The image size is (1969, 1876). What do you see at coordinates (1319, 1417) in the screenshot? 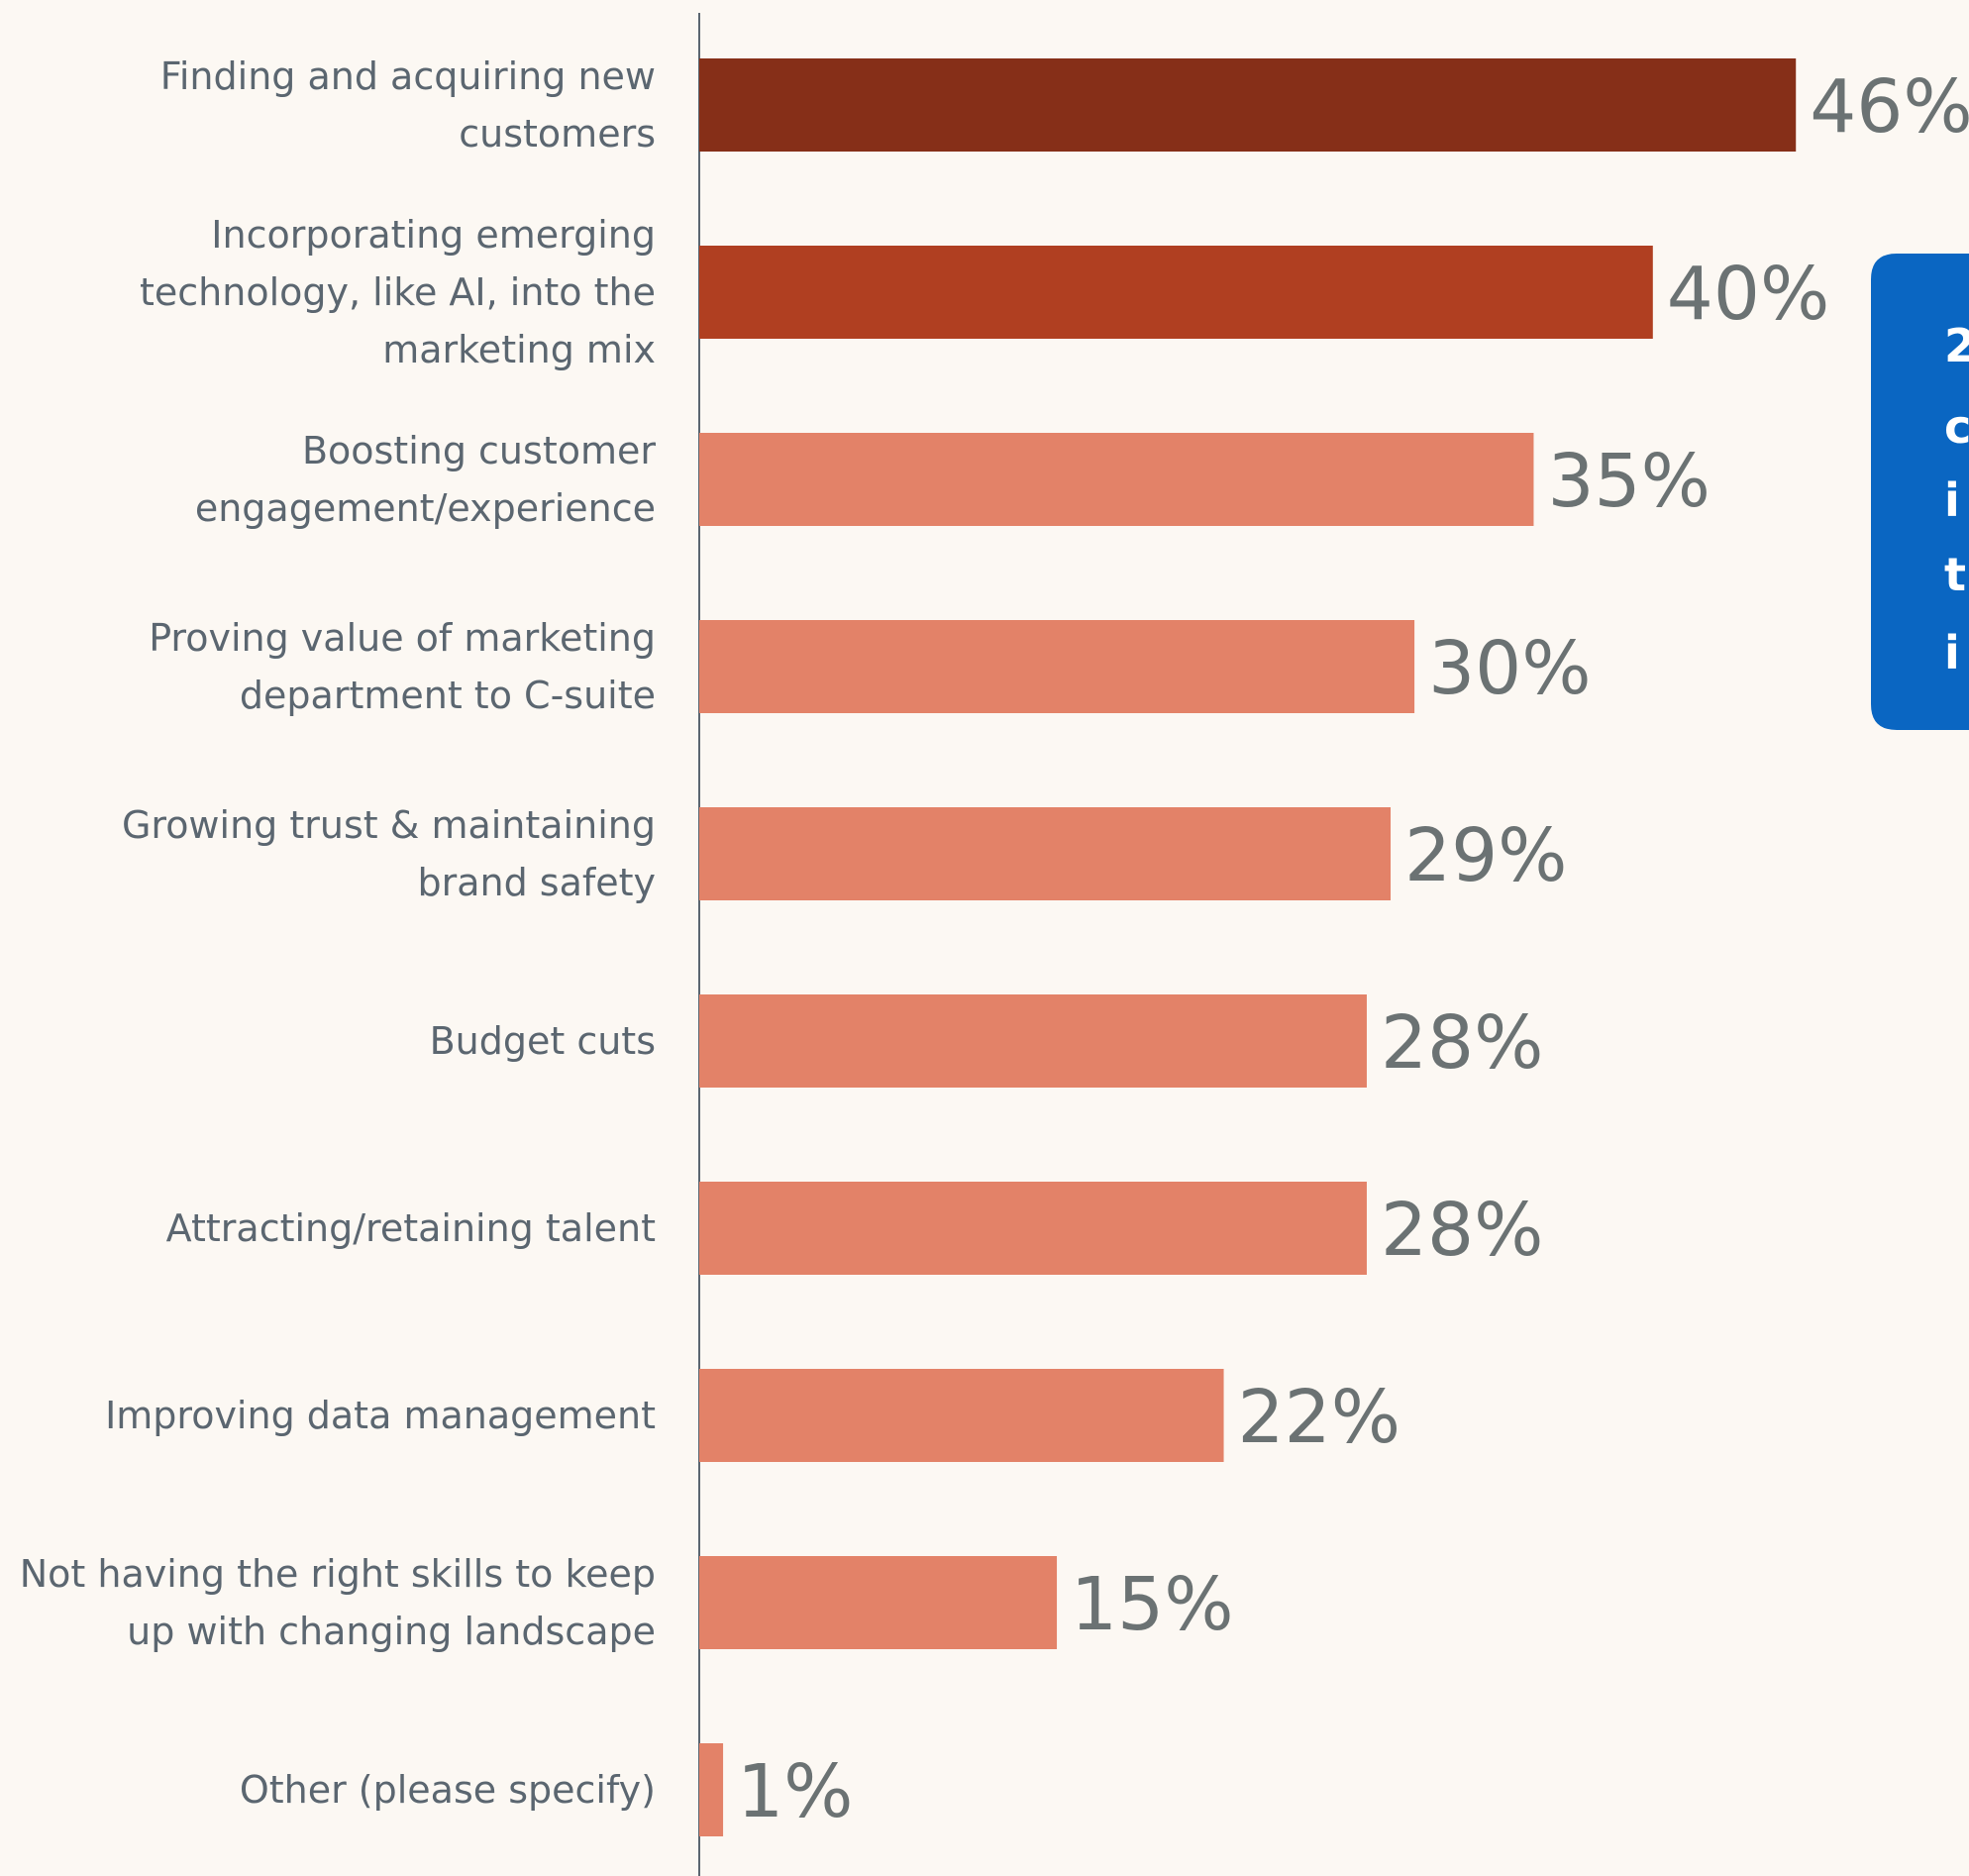
I see `value-label: 22%` at bounding box center [1319, 1417].